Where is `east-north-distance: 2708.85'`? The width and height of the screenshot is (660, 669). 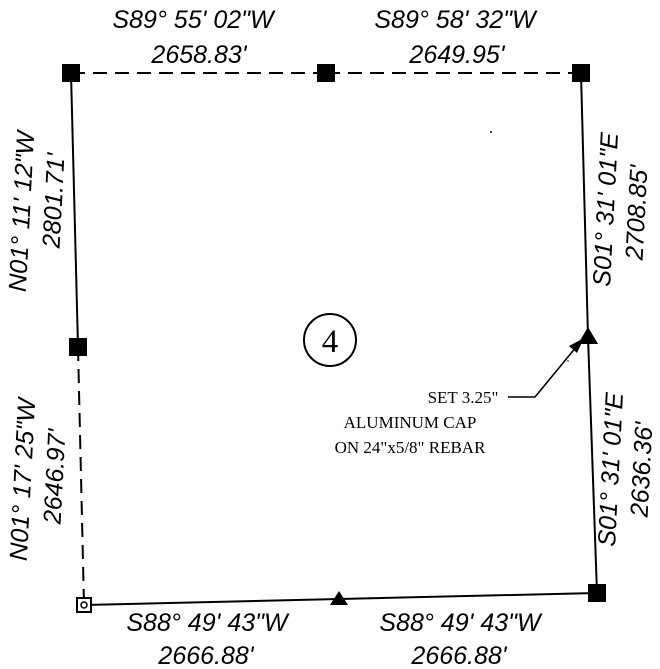 east-north-distance: 2708.85' is located at coordinates (636, 212).